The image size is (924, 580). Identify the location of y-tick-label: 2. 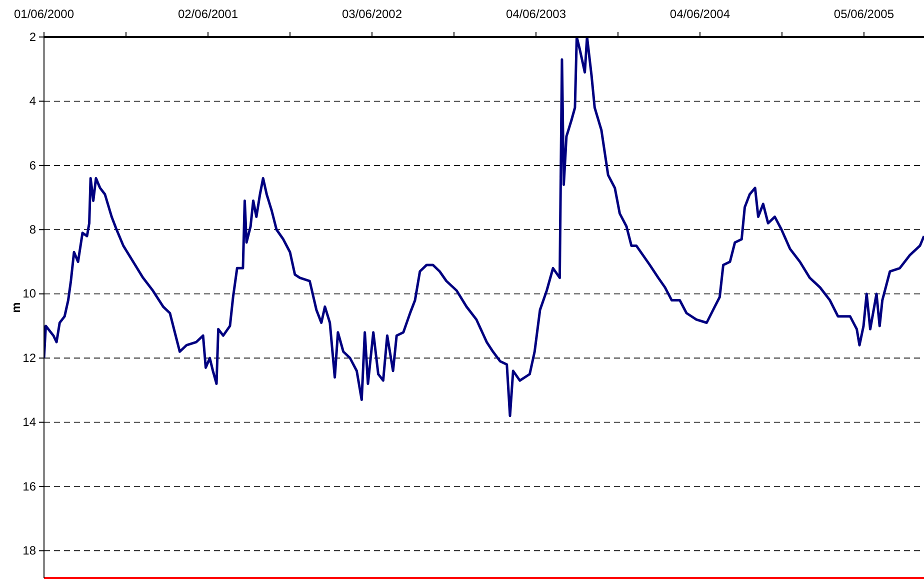
(32, 37).